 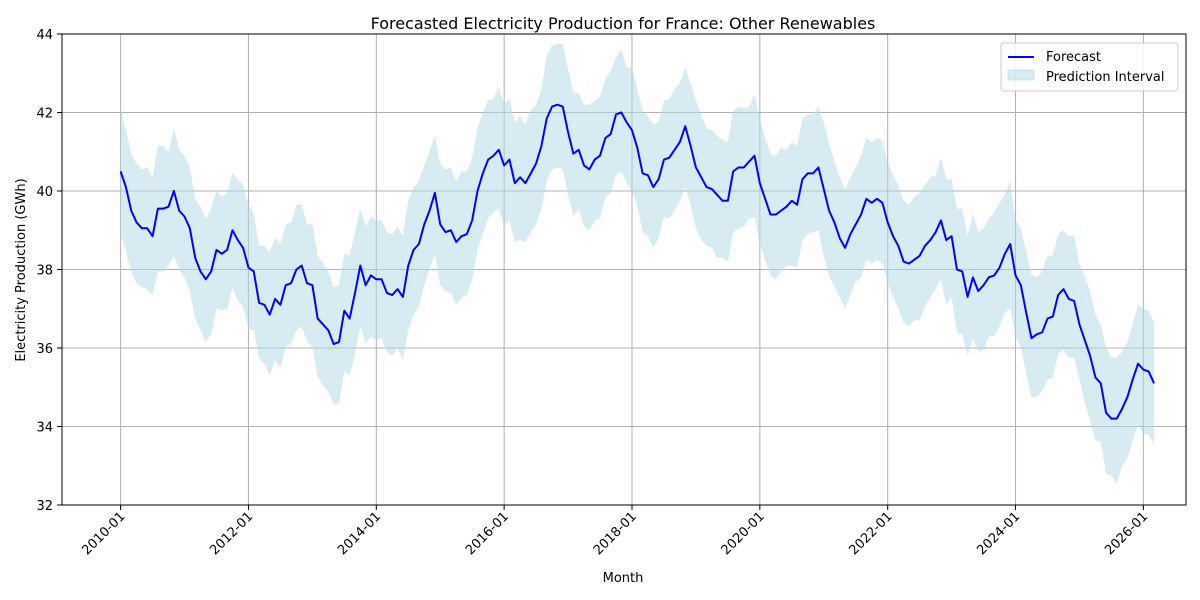 I want to click on y-axis-ticks: 32 34 36 38 40 42 44, so click(x=49, y=271).